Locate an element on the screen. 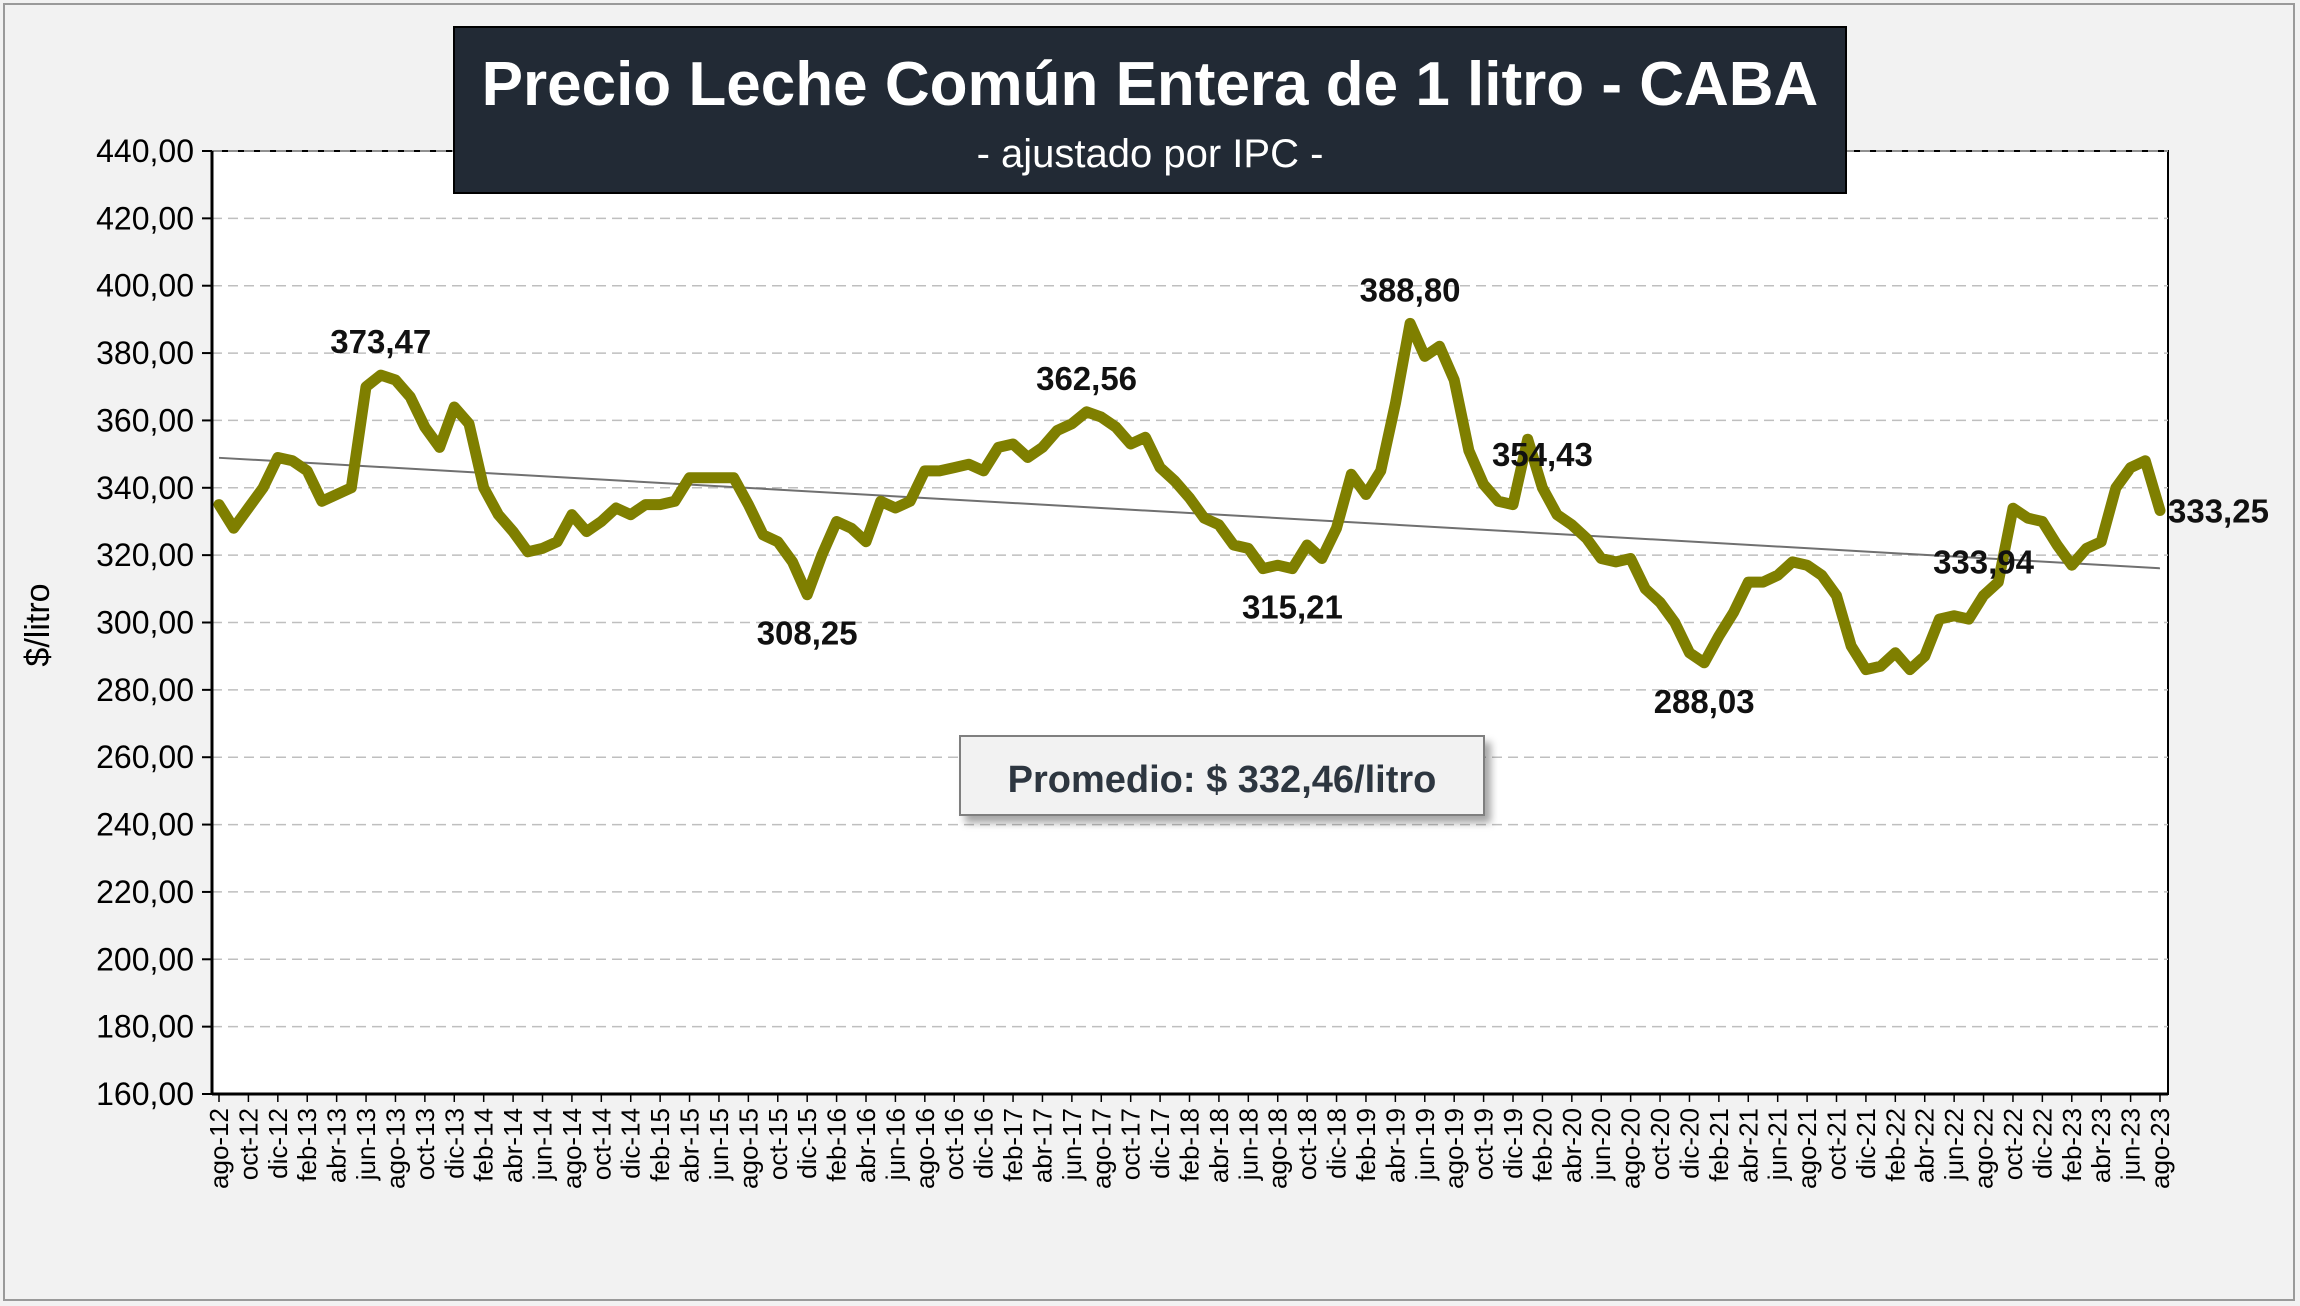 The image size is (2300, 1306). y-tick-label: 220,00 is located at coordinates (145, 892).